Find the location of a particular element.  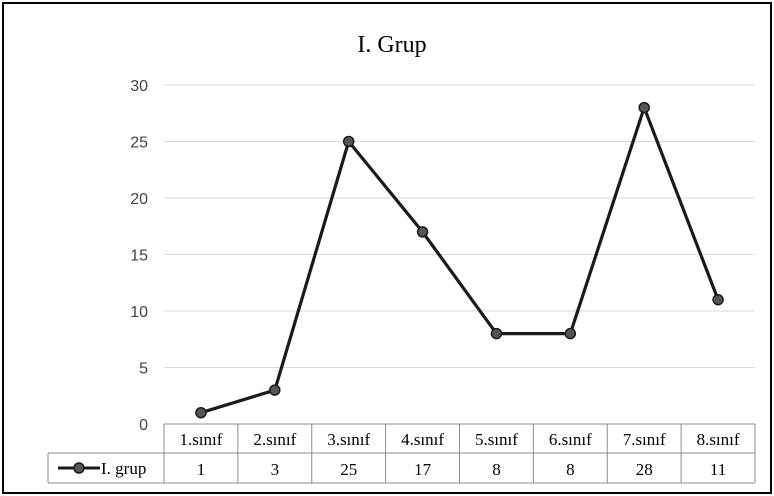

x-category-label: 3.sınıf is located at coordinates (348, 439).